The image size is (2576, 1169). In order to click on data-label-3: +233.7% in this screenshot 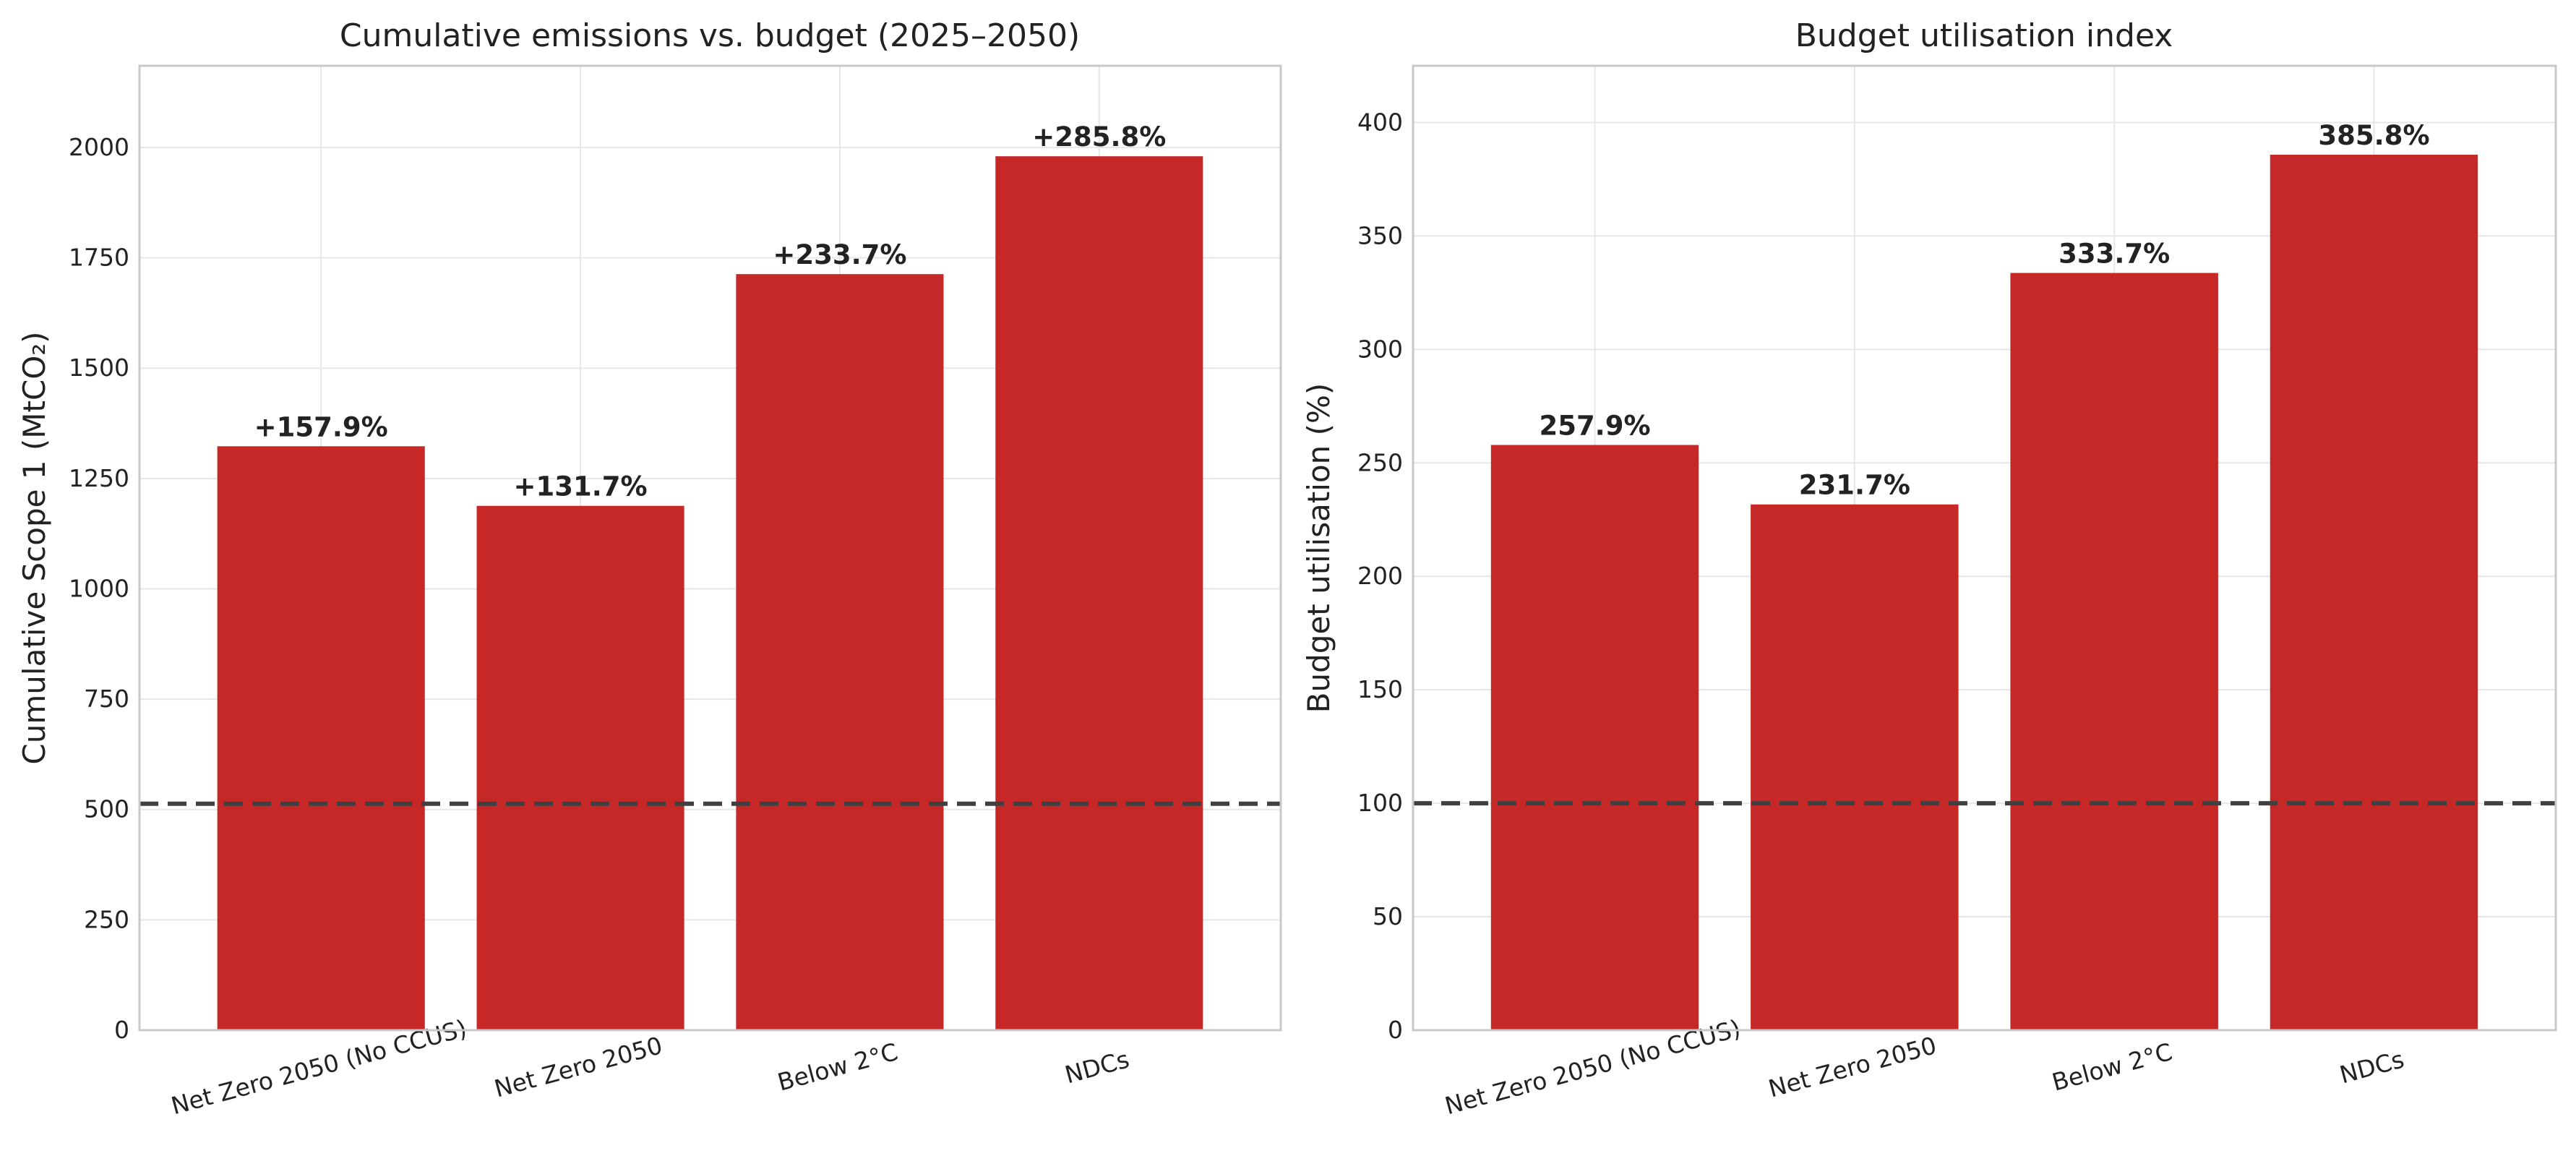, I will do `click(840, 254)`.